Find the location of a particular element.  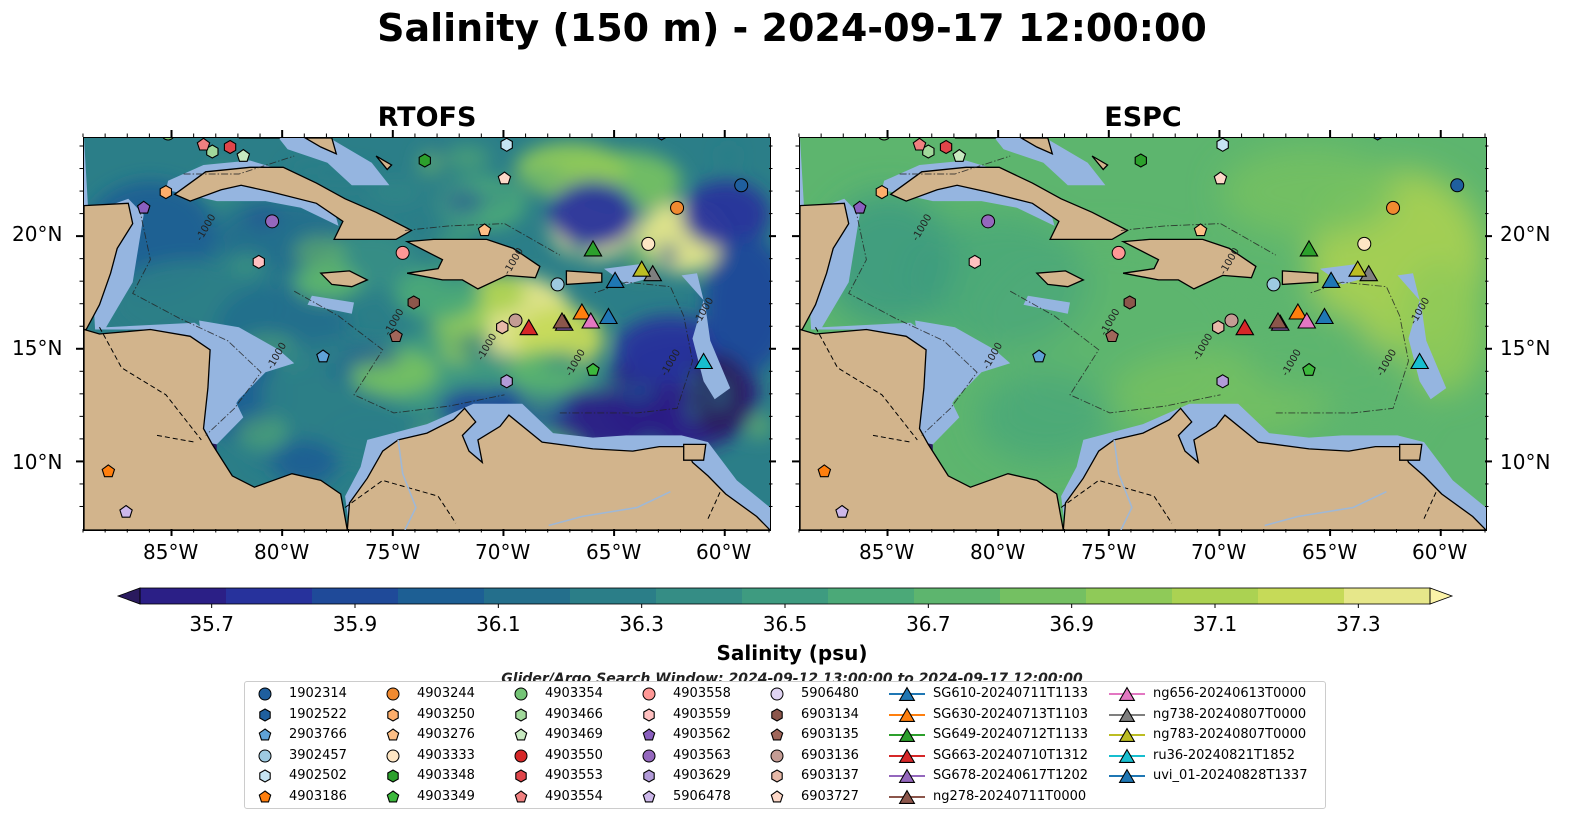

legend-label: SG610-20240711T1133 is located at coordinates (1011, 693).